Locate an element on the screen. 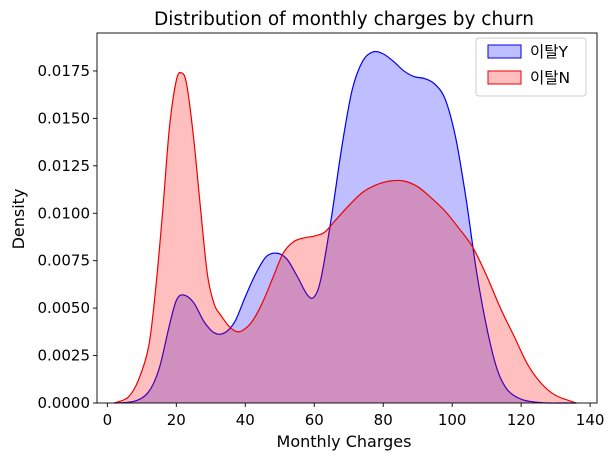 This screenshot has width=609, height=460. legend-label-churn-yes: 이탈Y is located at coordinates (549, 52).